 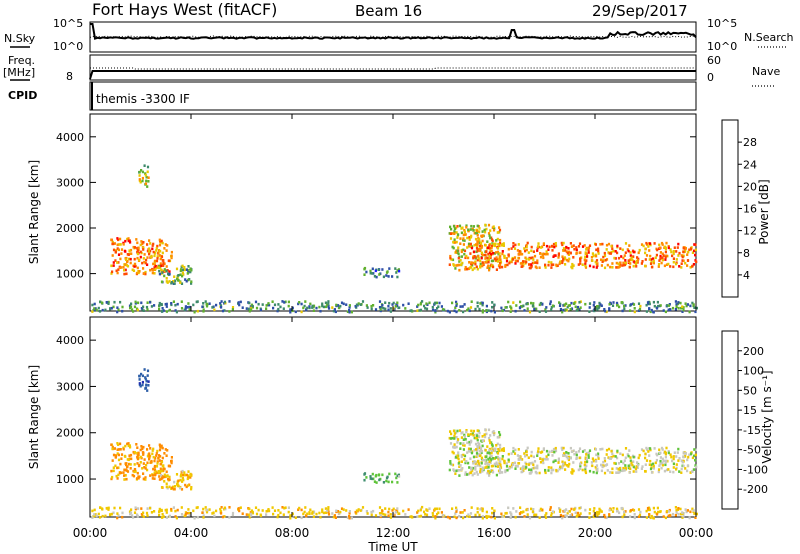 I want to click on colorbar-tick-label: 50, so click(x=750, y=390).